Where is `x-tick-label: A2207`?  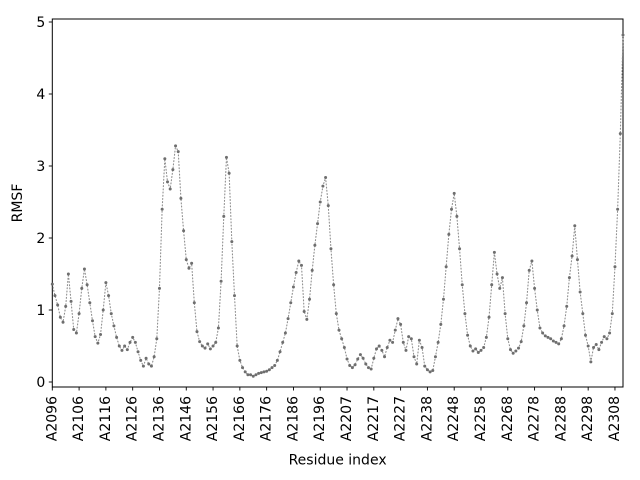 x-tick-label: A2207 is located at coordinates (347, 418).